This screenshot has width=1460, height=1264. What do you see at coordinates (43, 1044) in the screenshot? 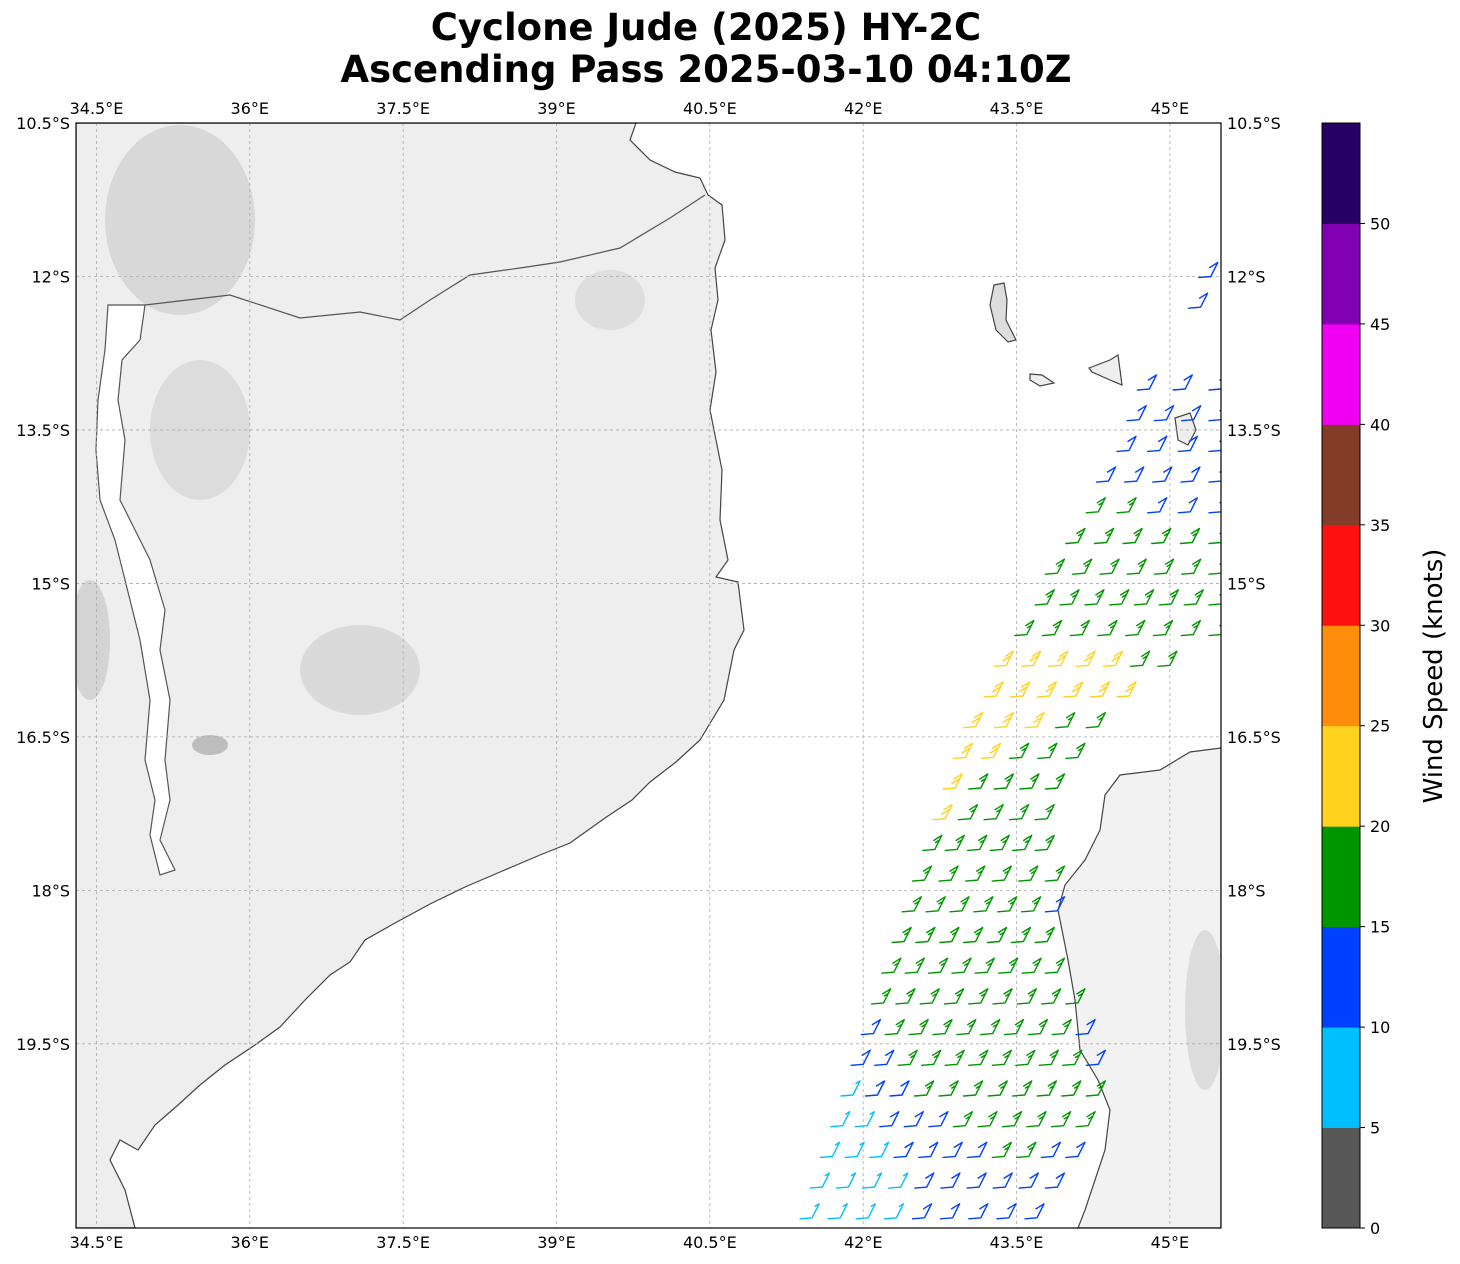
I see `lat-tick-label-left: 19.5°S` at bounding box center [43, 1044].